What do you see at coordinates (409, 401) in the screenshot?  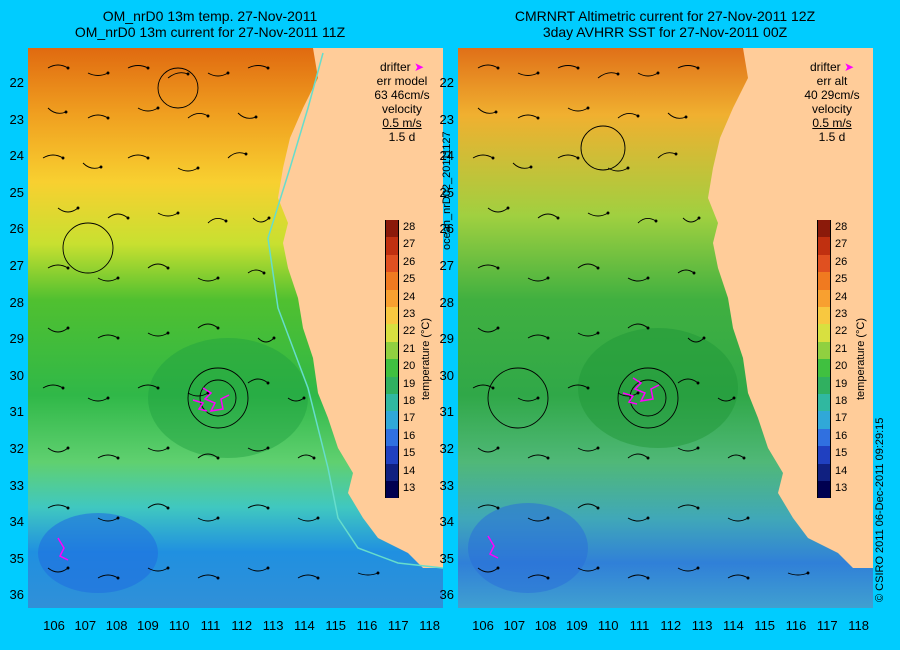 I see `colorbar-tick-label: 18` at bounding box center [409, 401].